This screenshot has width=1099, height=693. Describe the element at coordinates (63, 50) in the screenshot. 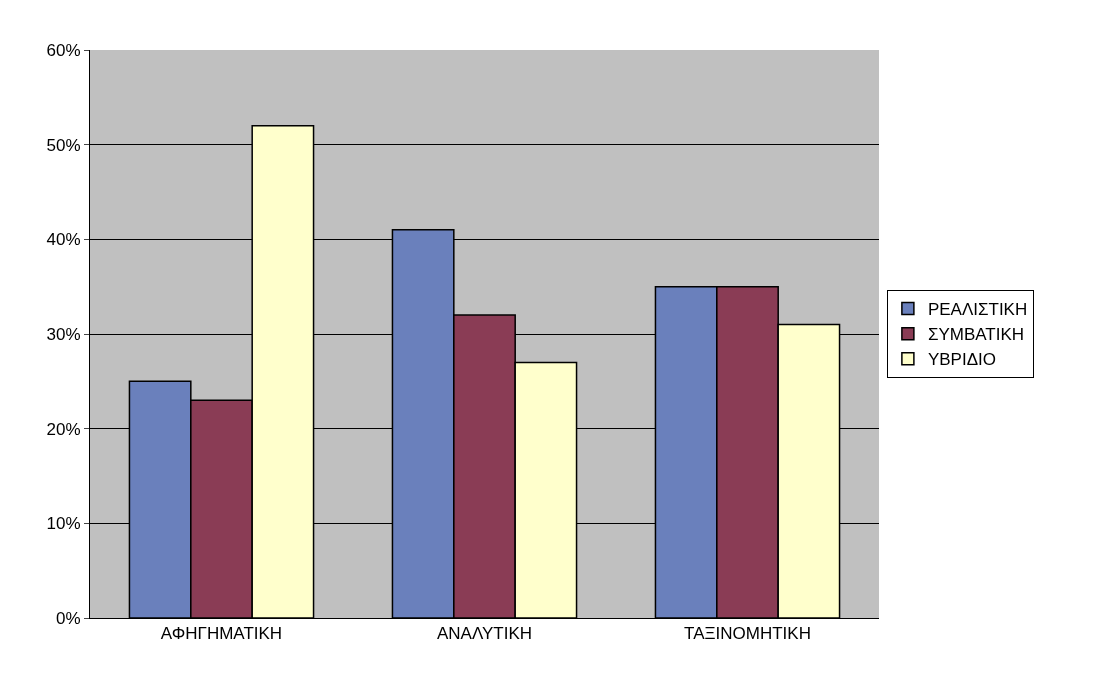

I see `y-tick-label: 60%` at that location.